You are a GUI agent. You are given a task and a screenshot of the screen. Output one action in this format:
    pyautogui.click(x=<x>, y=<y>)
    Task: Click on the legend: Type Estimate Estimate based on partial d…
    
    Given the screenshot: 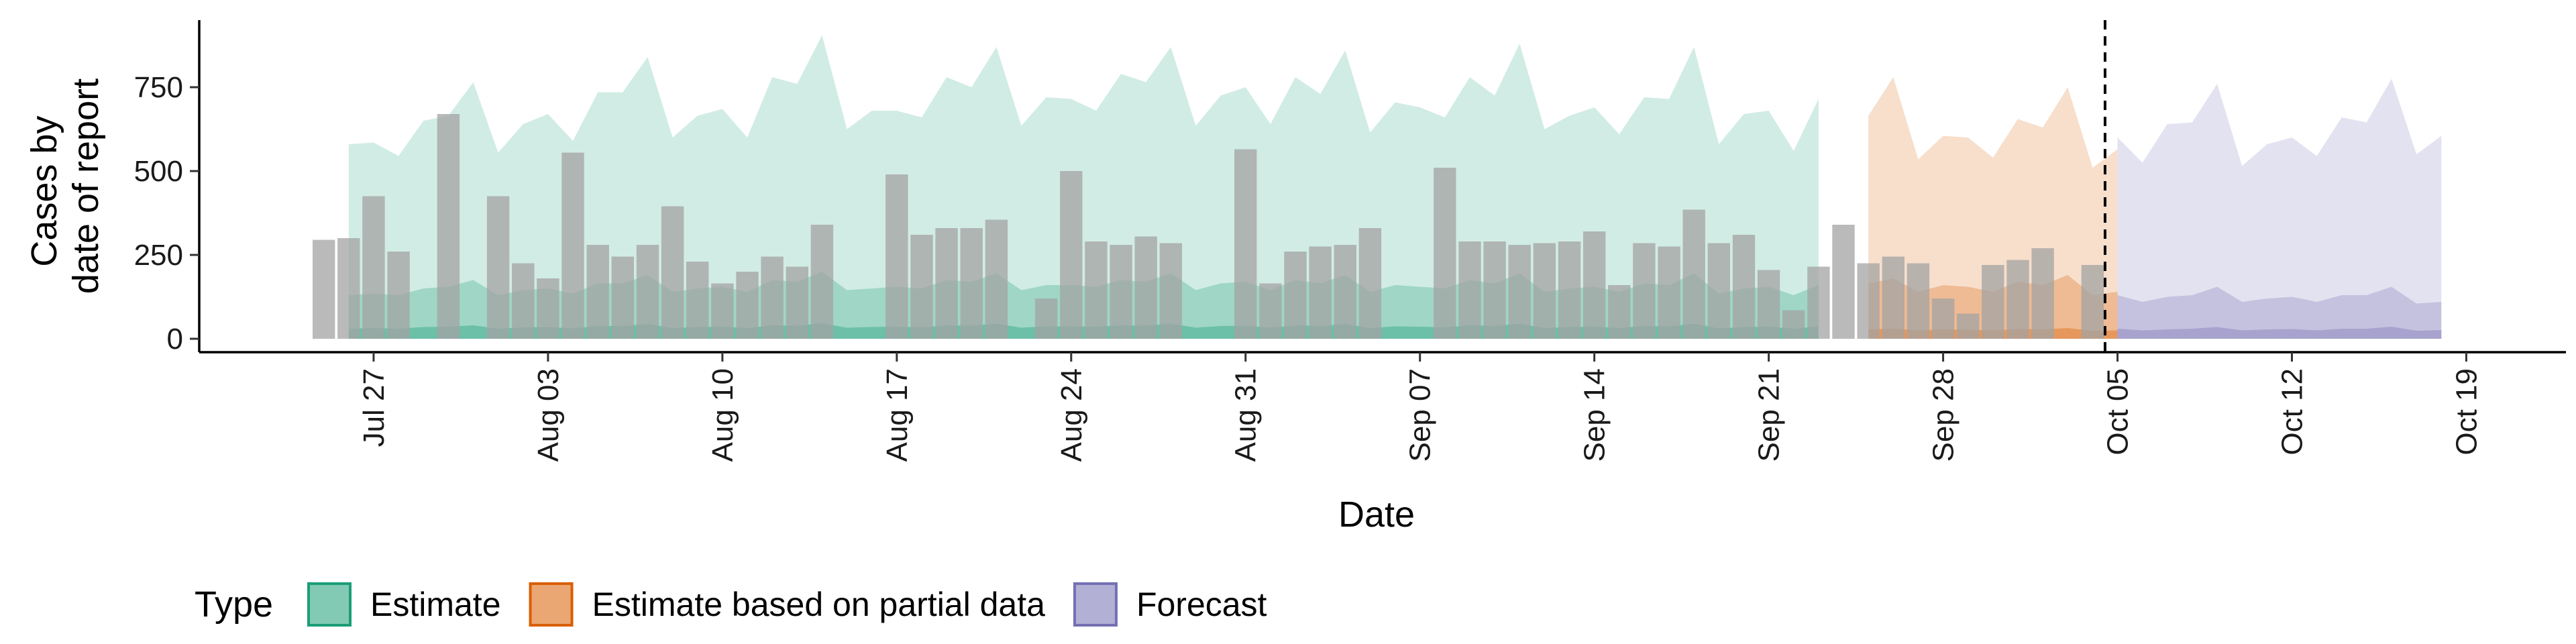 What is the action you would take?
    pyautogui.click(x=731, y=604)
    